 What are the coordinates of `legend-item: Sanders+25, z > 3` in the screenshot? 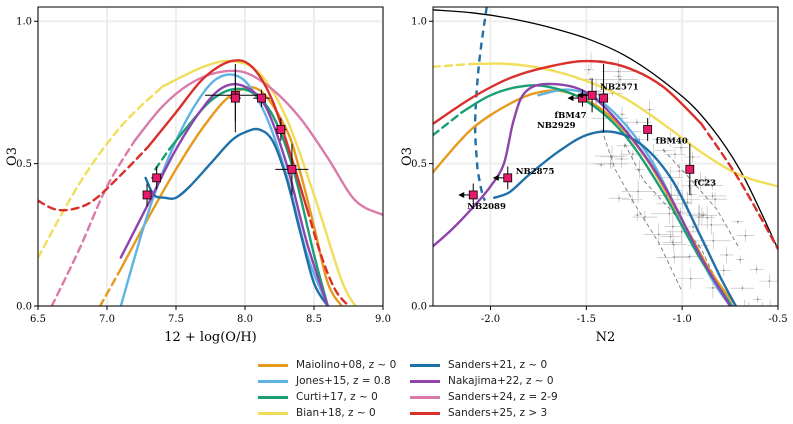 It's located at (478, 413).